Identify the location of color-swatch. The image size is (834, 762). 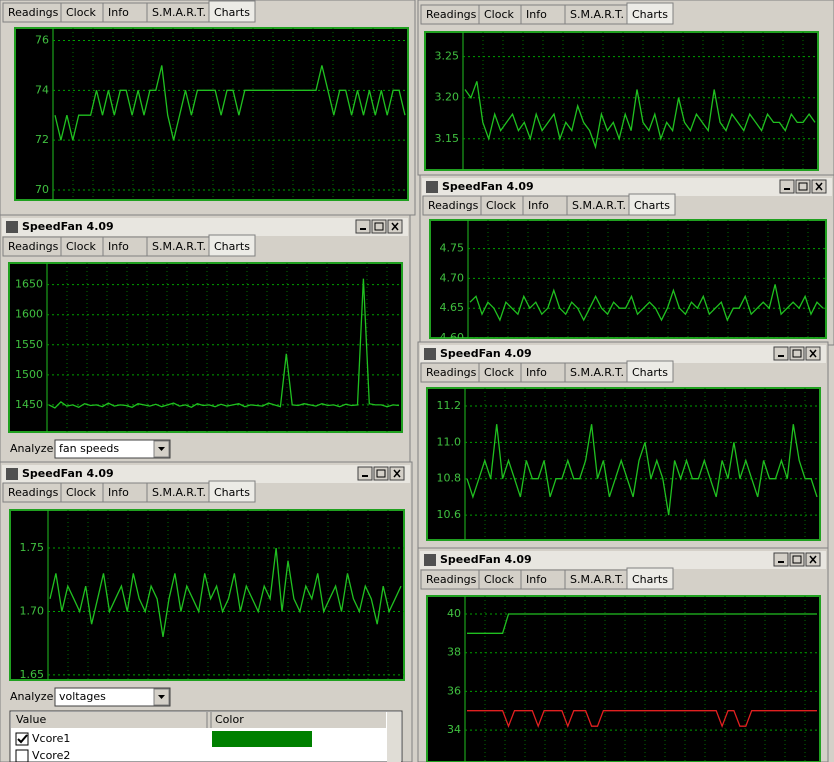
(262, 739).